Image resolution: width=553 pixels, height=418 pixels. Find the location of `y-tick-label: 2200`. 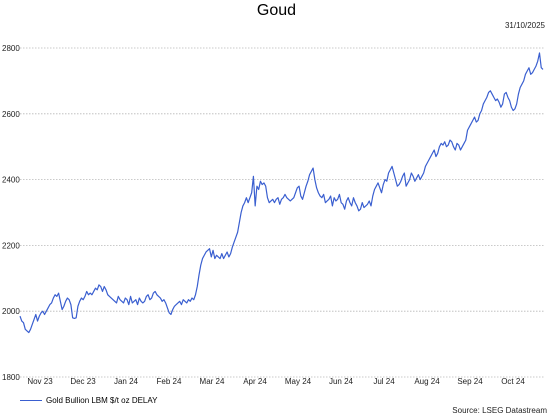

y-tick-label: 2200 is located at coordinates (11, 245).